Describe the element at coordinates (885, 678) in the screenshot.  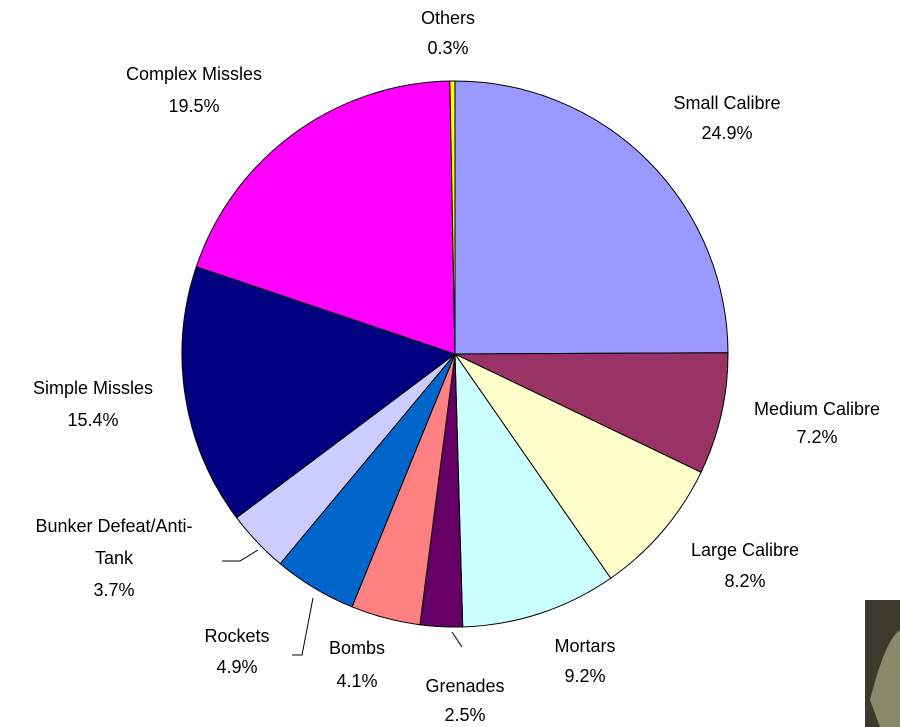
I see `photo-detail` at that location.